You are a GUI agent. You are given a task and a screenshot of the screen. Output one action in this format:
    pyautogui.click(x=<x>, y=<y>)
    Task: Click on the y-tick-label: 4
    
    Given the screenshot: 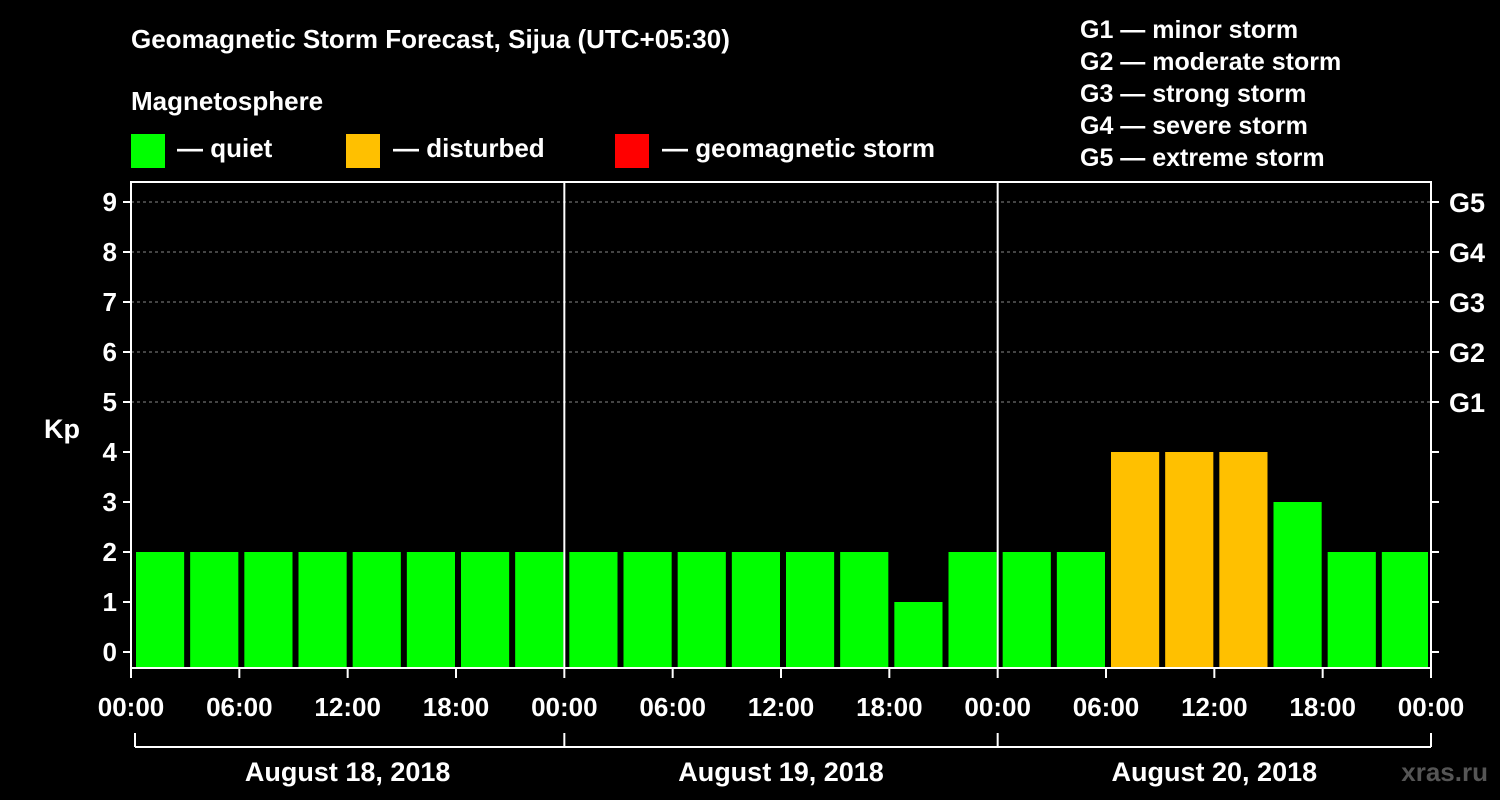 What is the action you would take?
    pyautogui.click(x=110, y=452)
    